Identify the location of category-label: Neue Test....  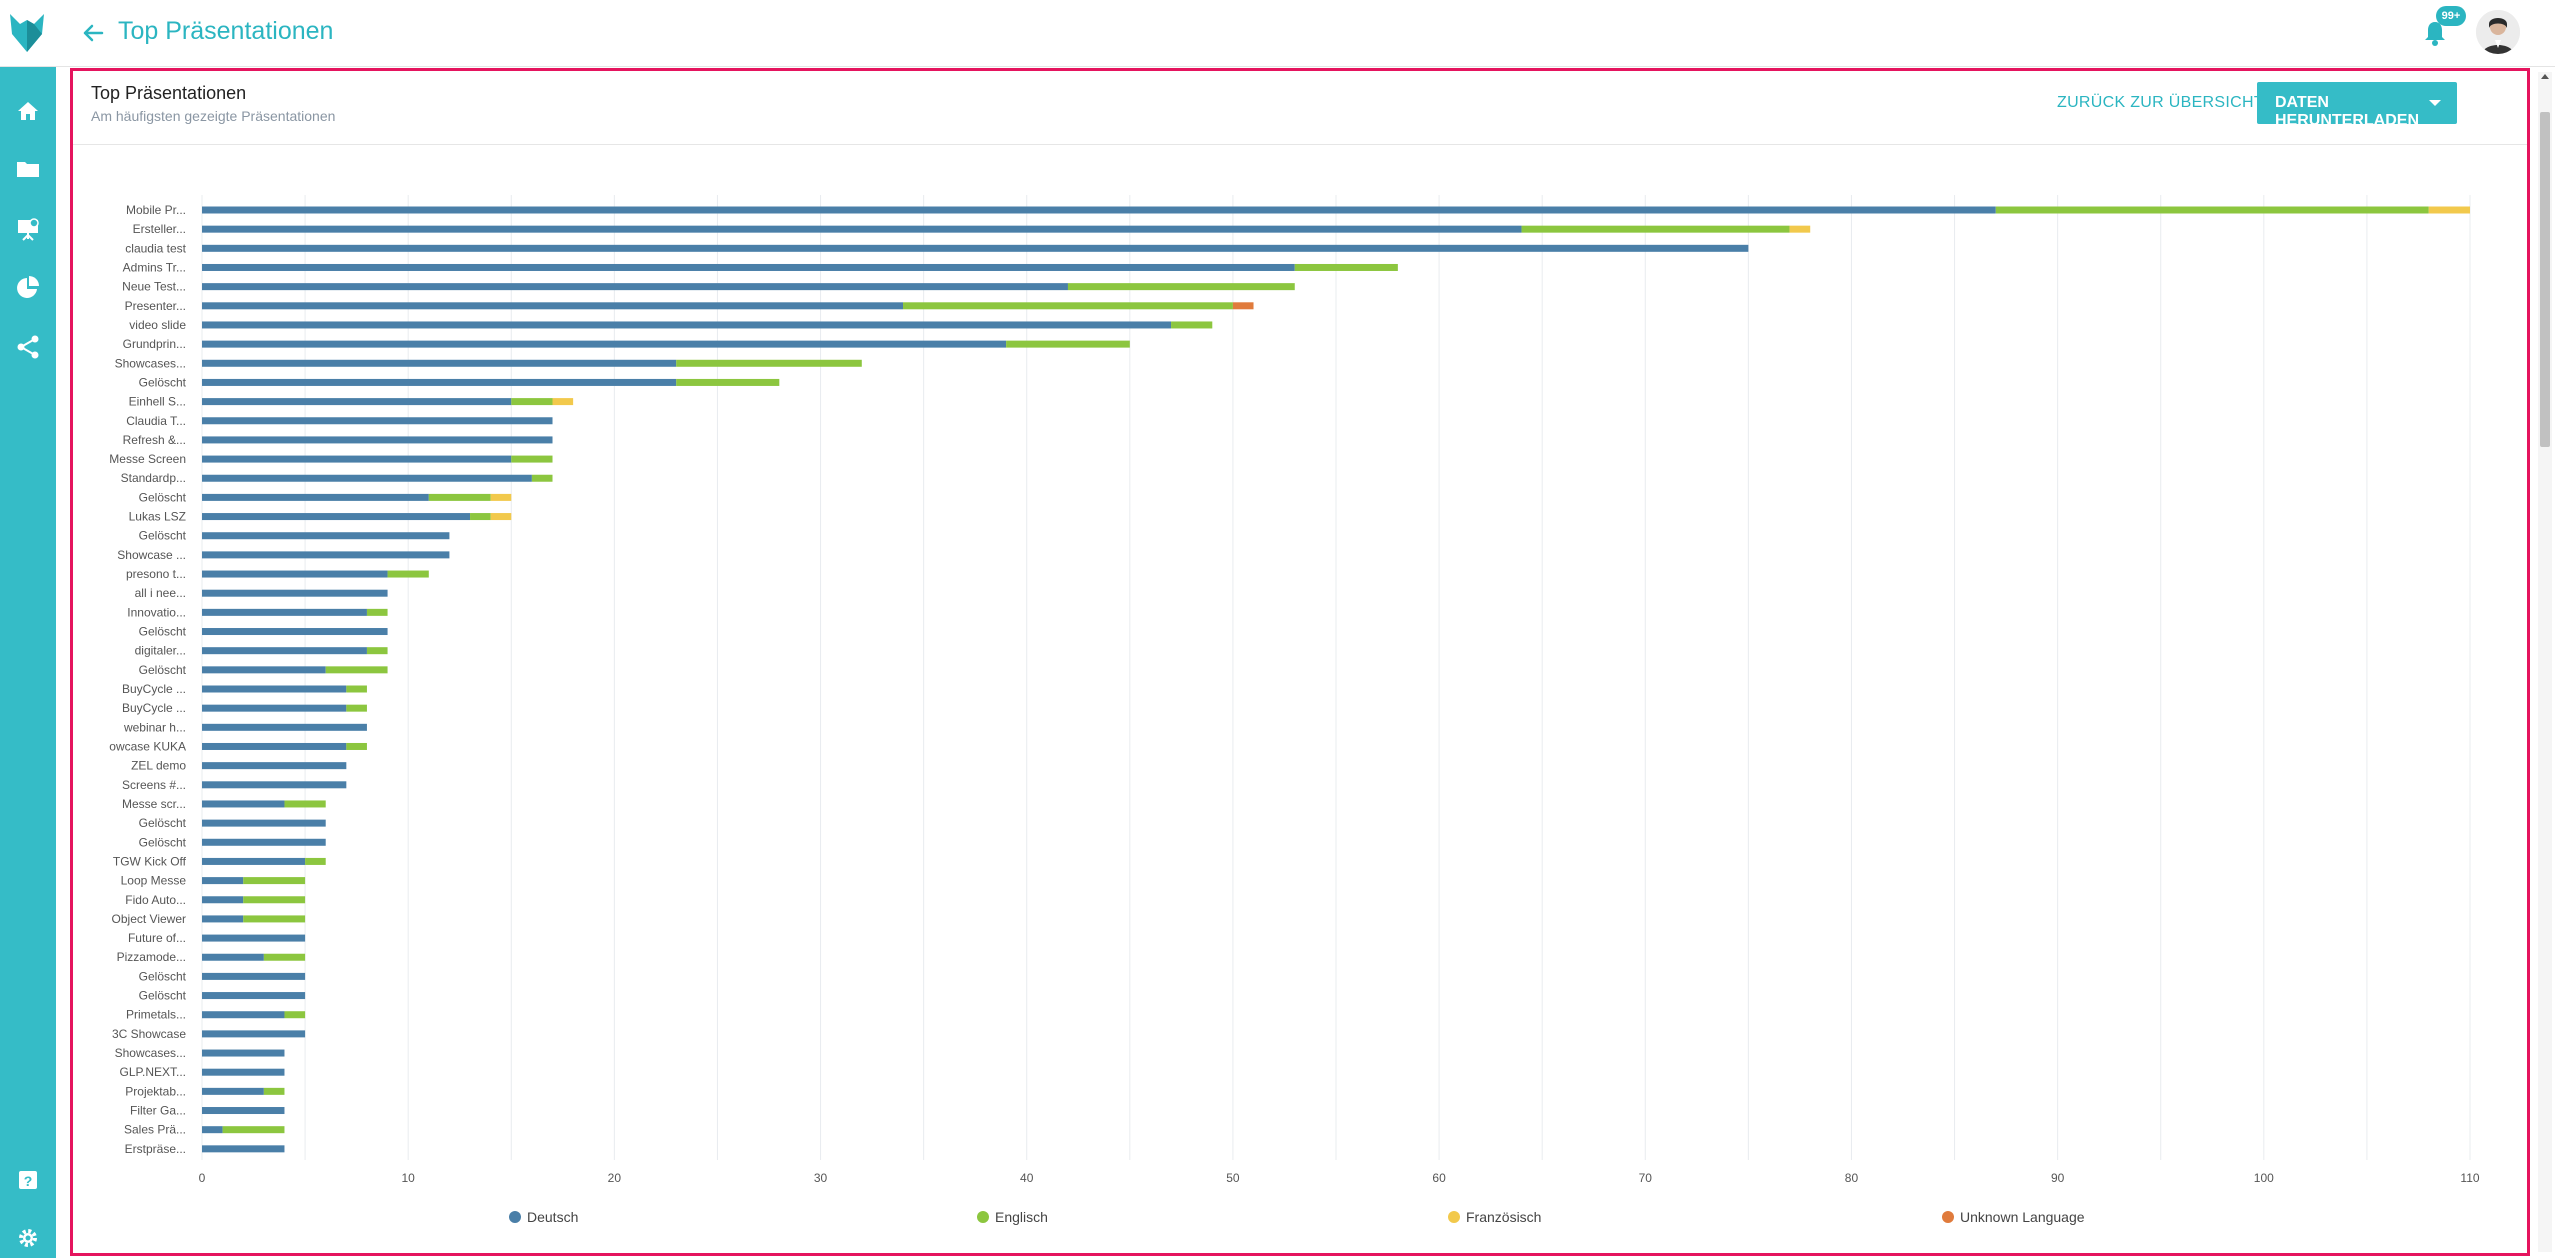
(154, 287).